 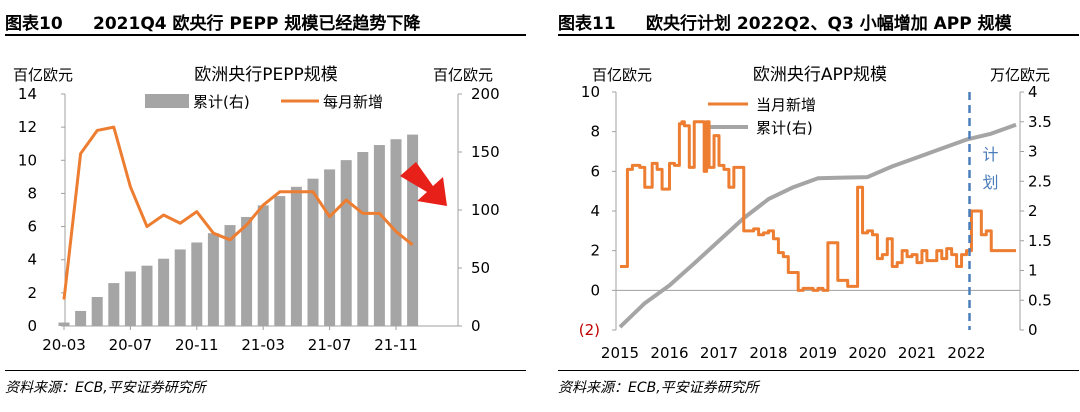 What do you see at coordinates (820, 75) in the screenshot?
I see `chart-title: 欧洲央行APP规模` at bounding box center [820, 75].